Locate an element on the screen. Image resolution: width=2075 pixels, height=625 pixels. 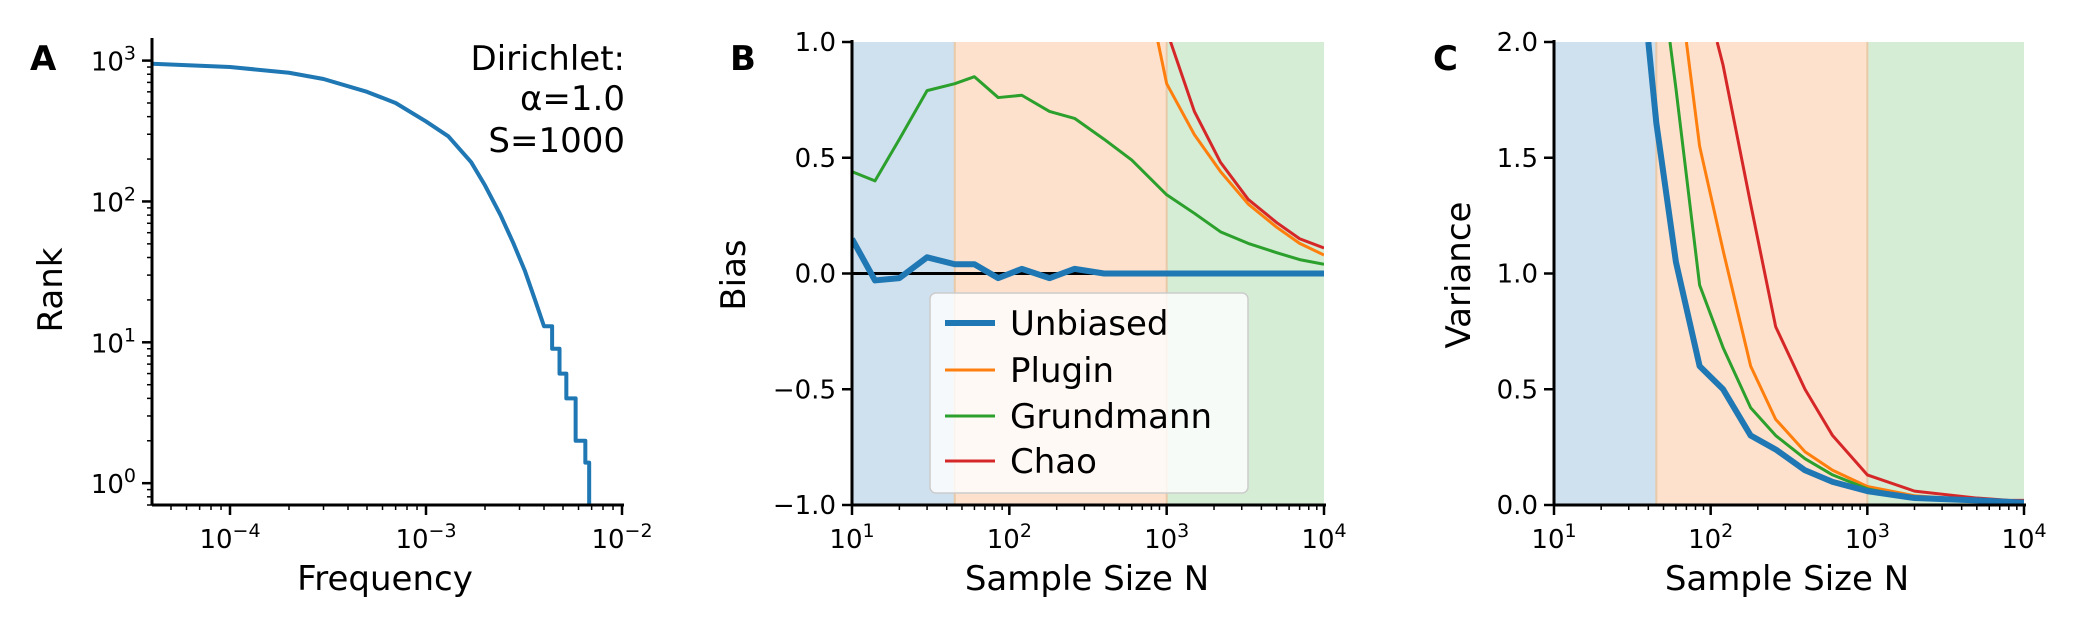
legend-label-unbiased: Unbiased is located at coordinates (1089, 324).